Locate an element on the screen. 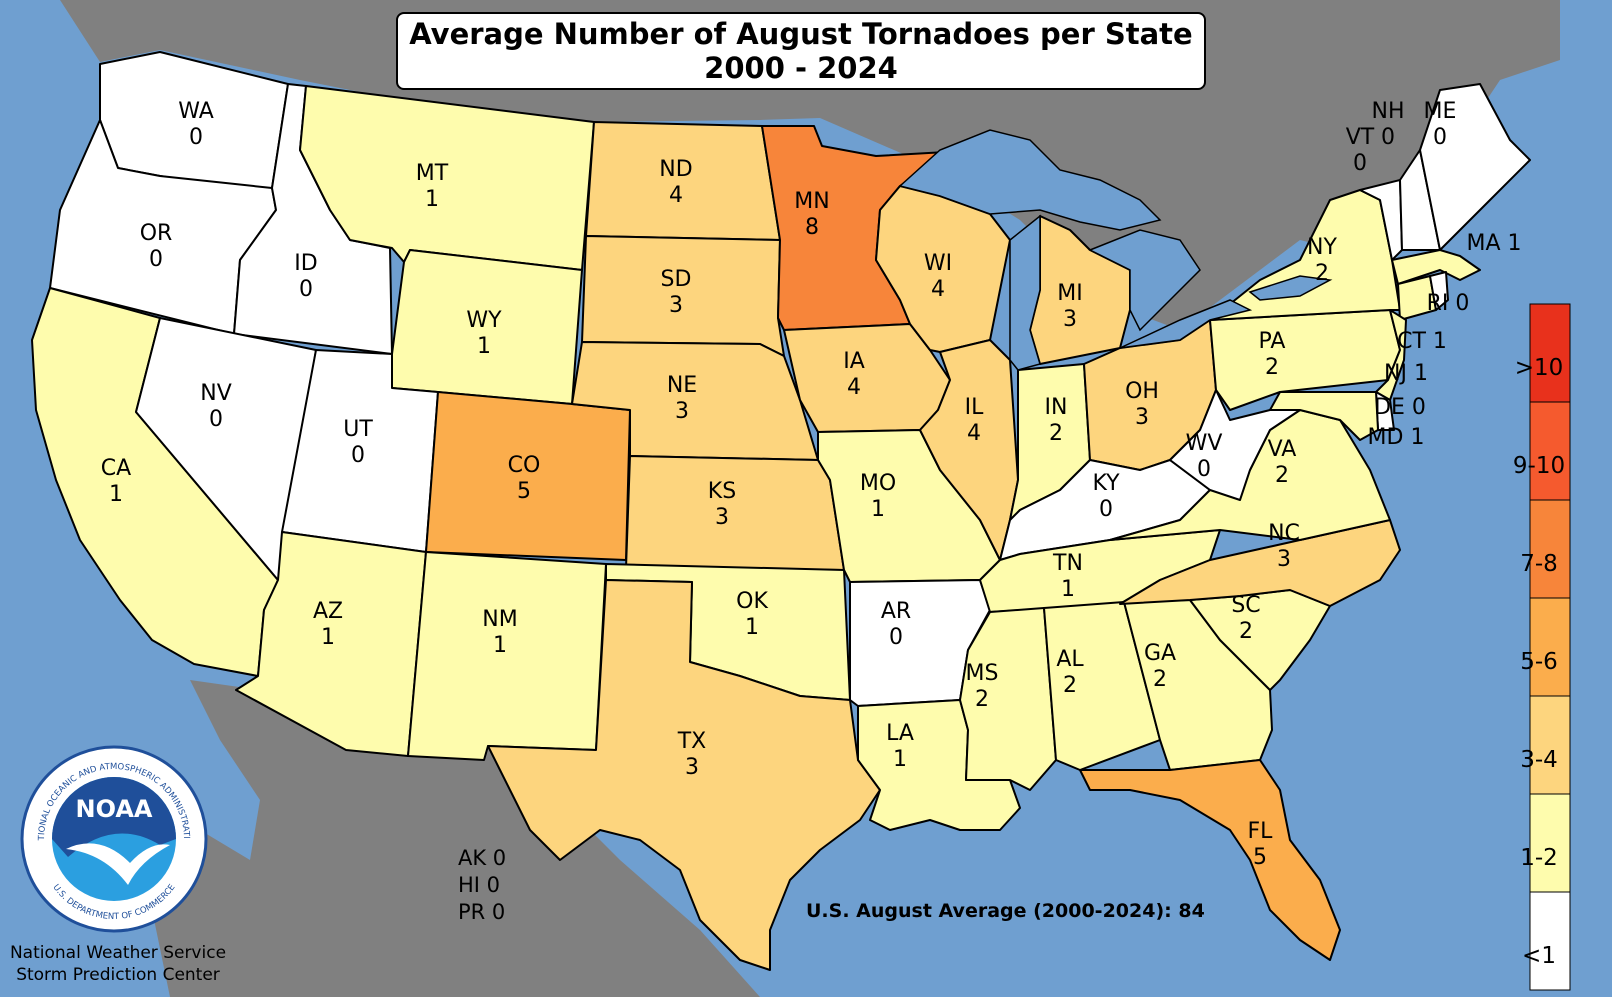  label-MO: MO 1 is located at coordinates (878, 496).